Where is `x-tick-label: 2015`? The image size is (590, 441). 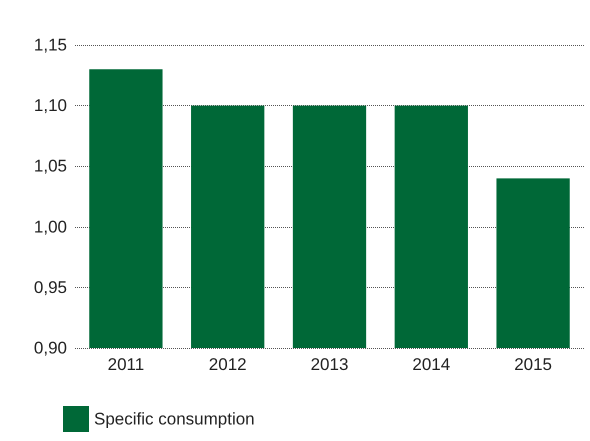 x-tick-label: 2015 is located at coordinates (533, 364).